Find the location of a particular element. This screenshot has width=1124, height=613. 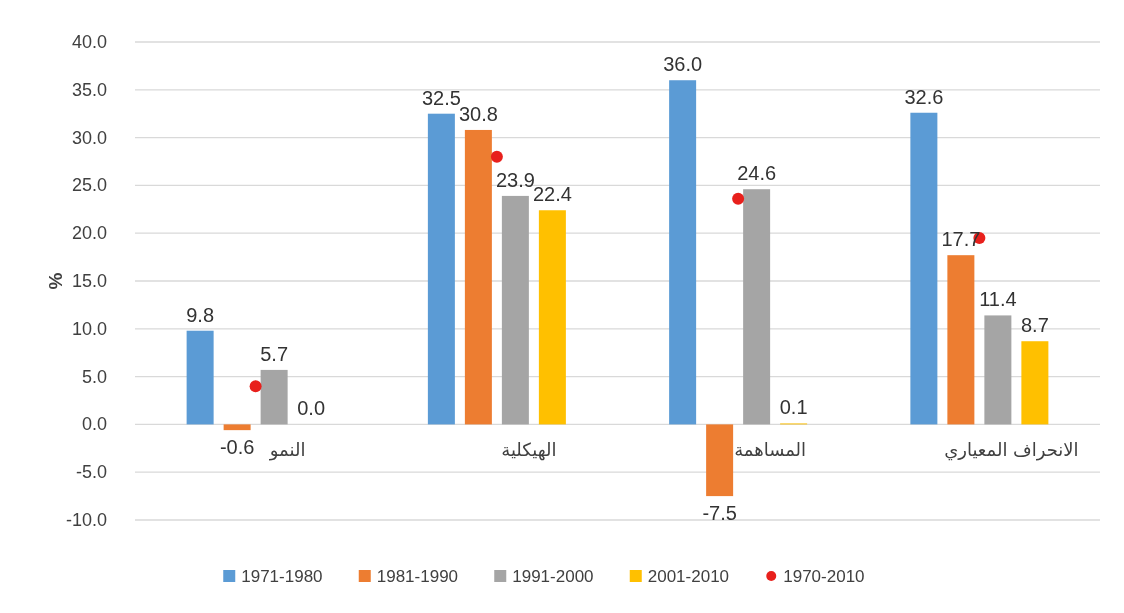

data-label: -7.5 is located at coordinates (719, 513).